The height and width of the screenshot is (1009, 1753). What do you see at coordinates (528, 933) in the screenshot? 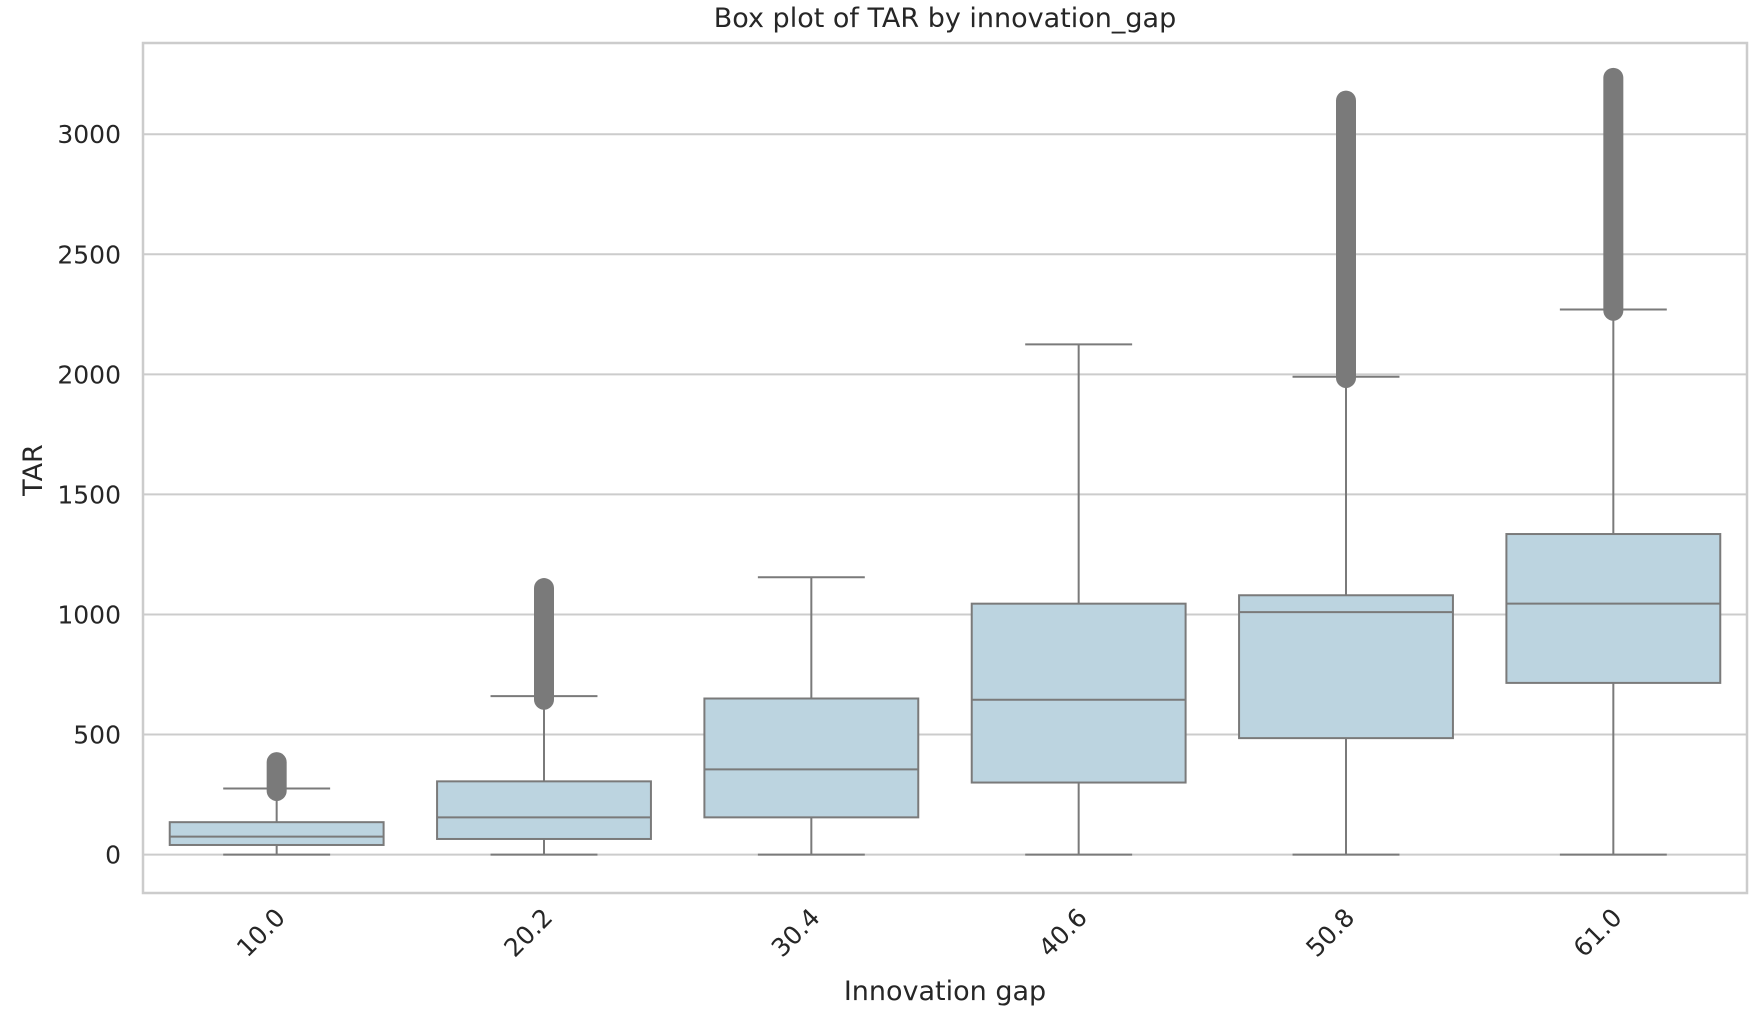
I see `x-tick-label: 20.2` at bounding box center [528, 933].